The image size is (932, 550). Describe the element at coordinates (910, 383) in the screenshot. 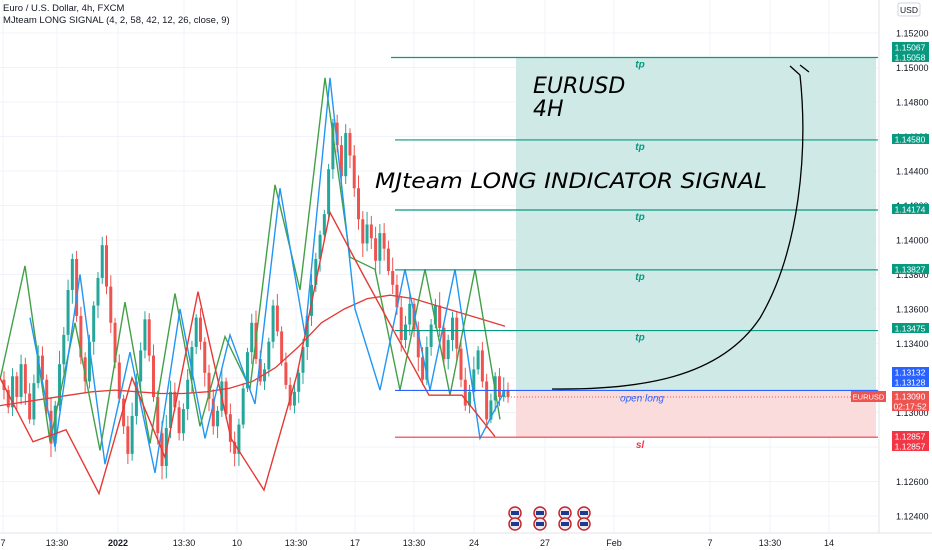

I see `price-tag-label: 1.13128` at that location.